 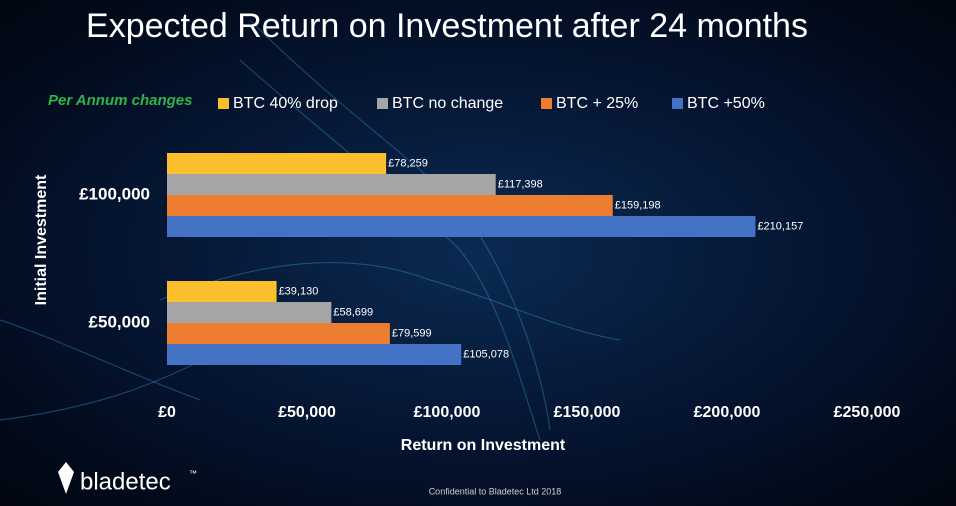 I want to click on value-label: £78,259, so click(x=408, y=163).